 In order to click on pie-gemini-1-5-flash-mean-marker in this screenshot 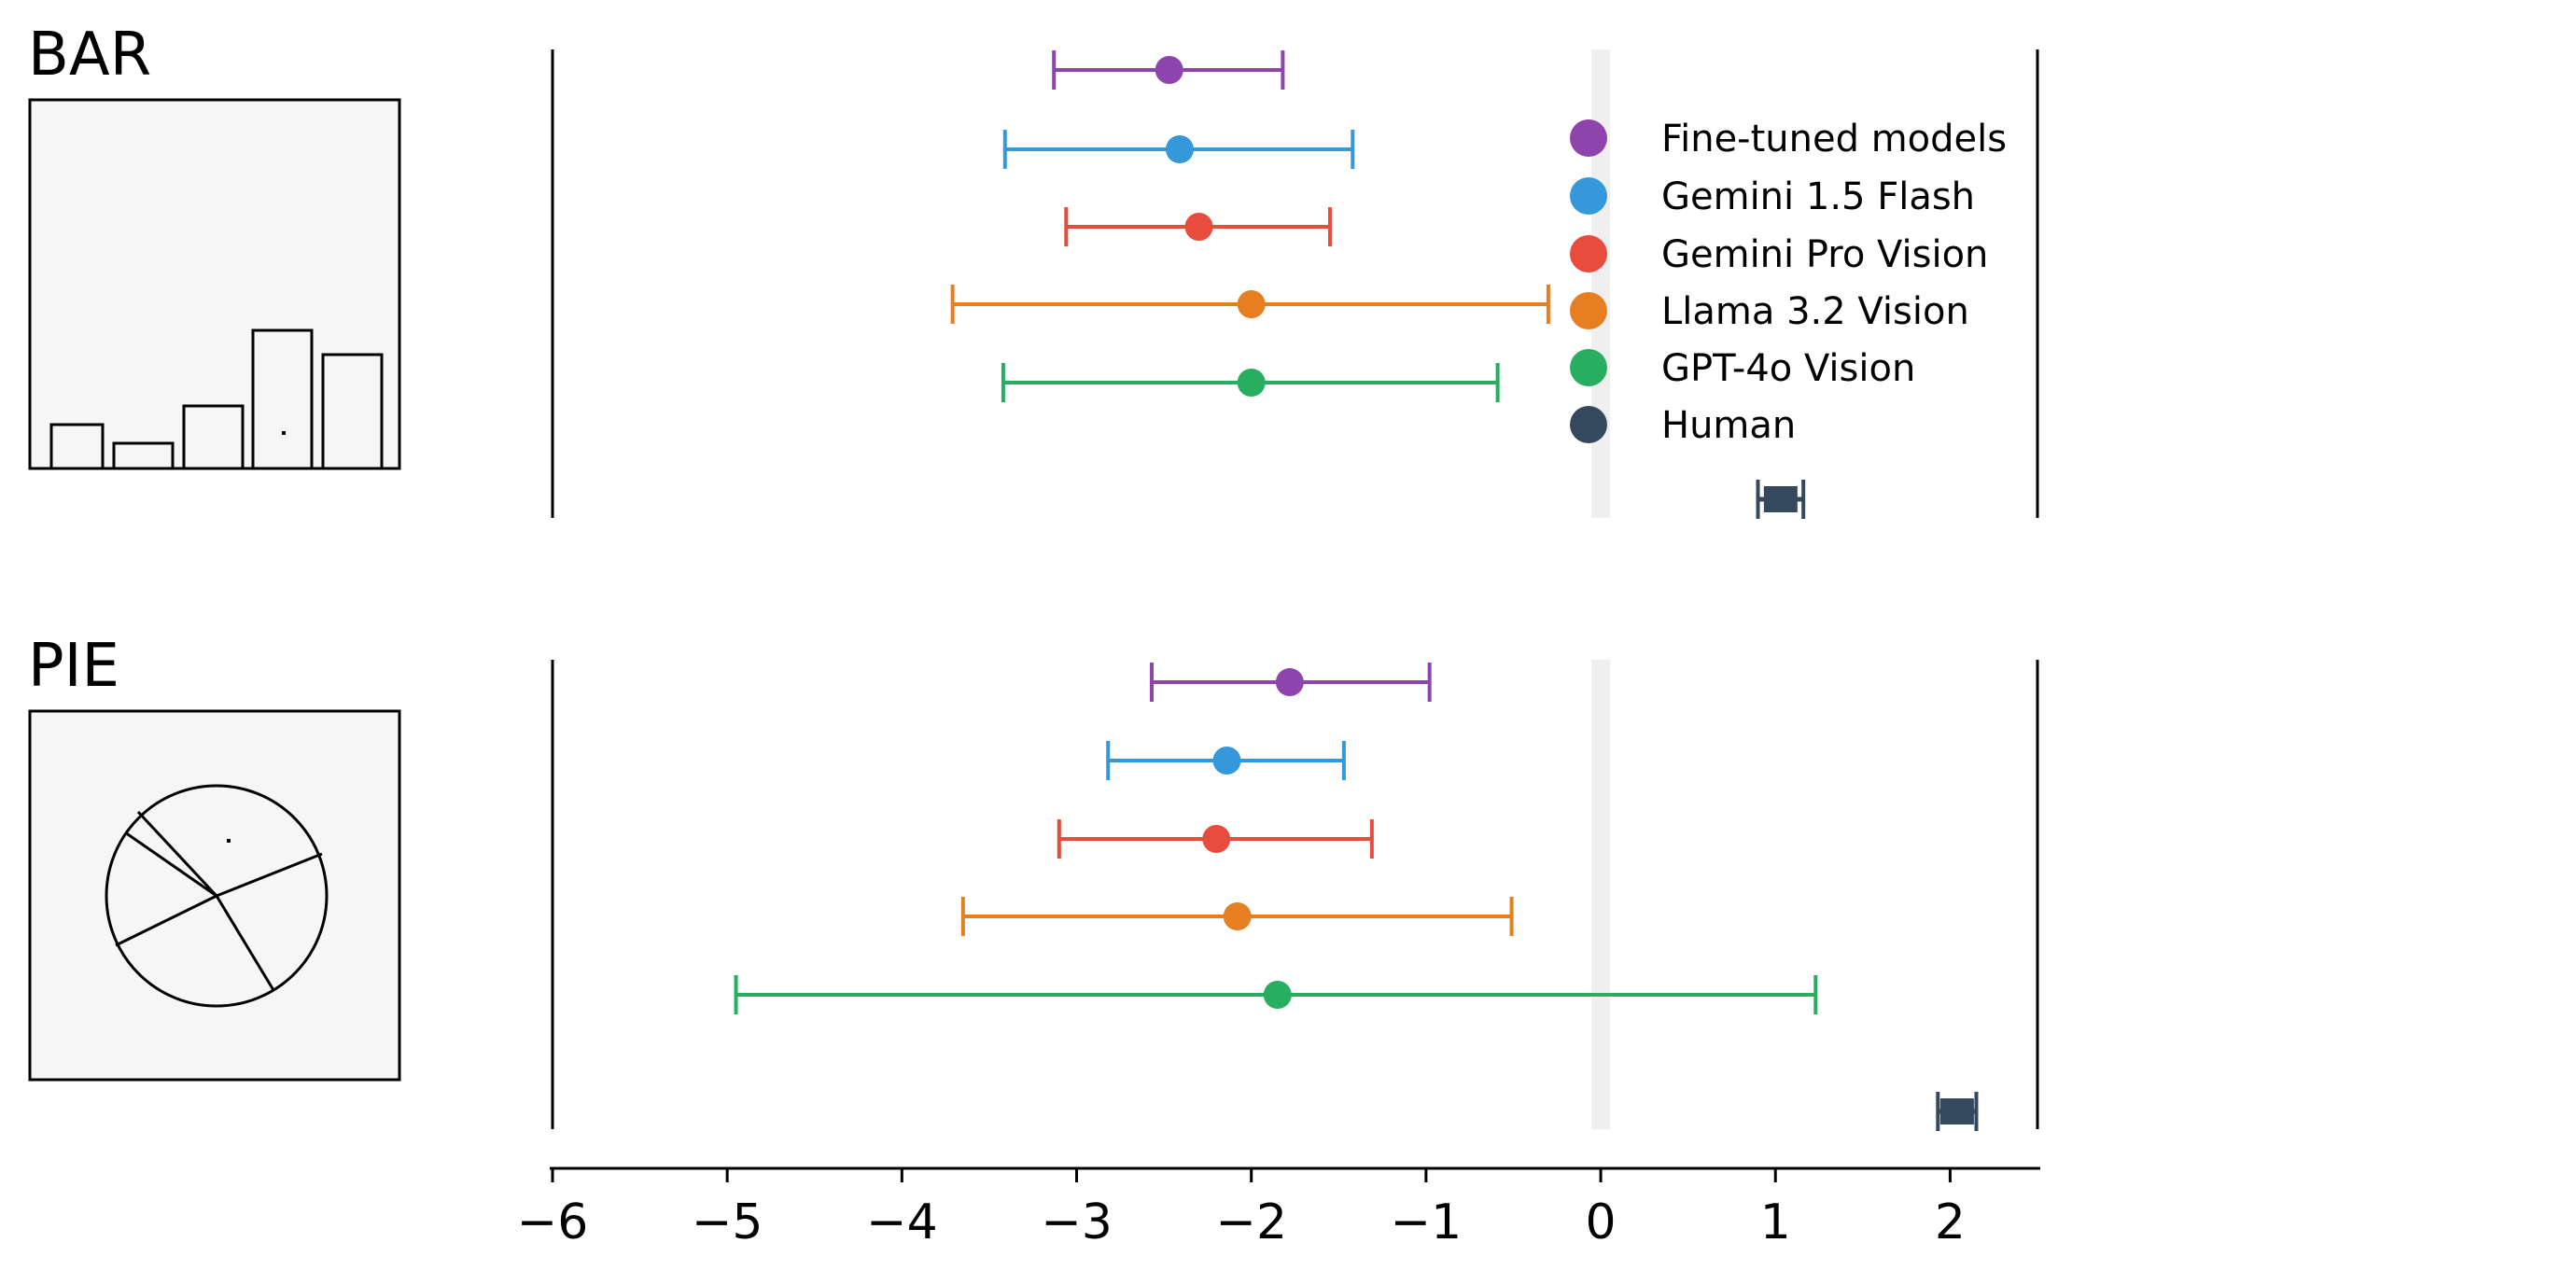, I will do `click(1226, 761)`.